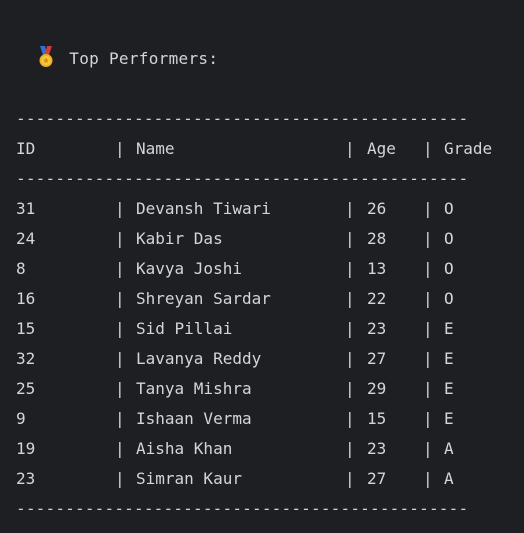 The image size is (524, 533). Describe the element at coordinates (468, 148) in the screenshot. I see `header-grade: Grade` at that location.